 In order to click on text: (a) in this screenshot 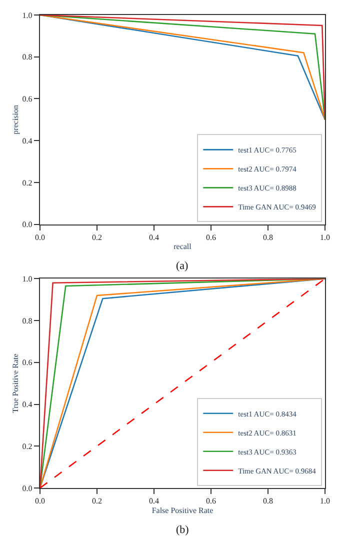, I will do `click(182, 266)`.